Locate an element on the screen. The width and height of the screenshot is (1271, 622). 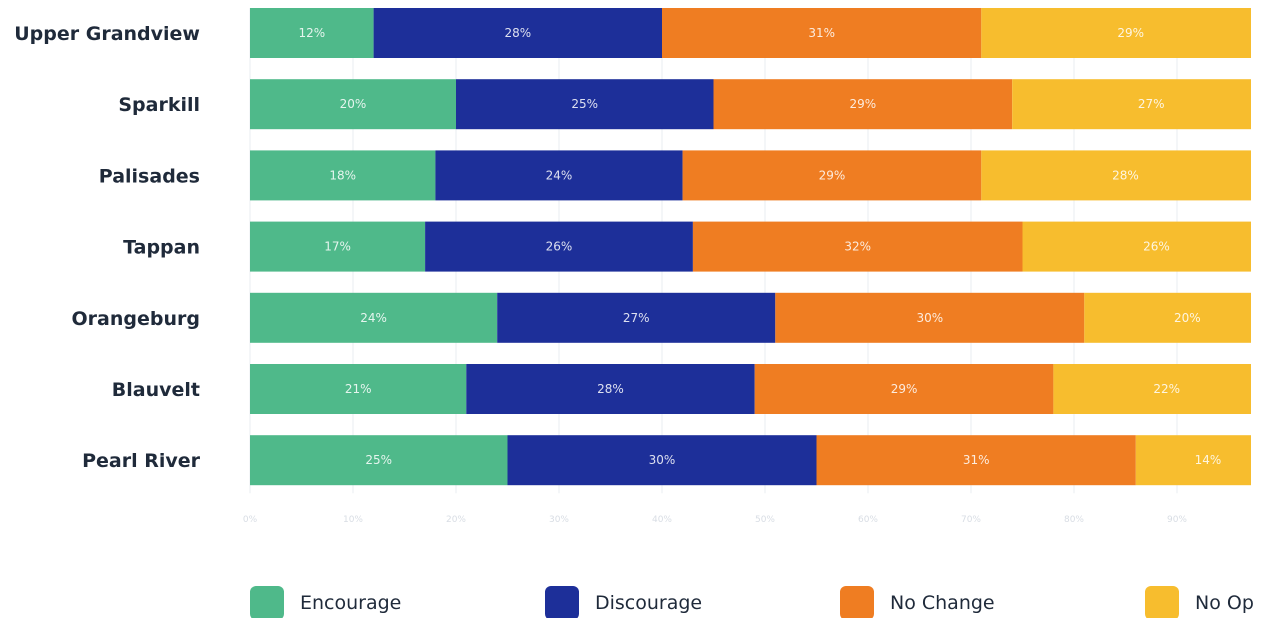
x-tick-label: 50% is located at coordinates (765, 520).